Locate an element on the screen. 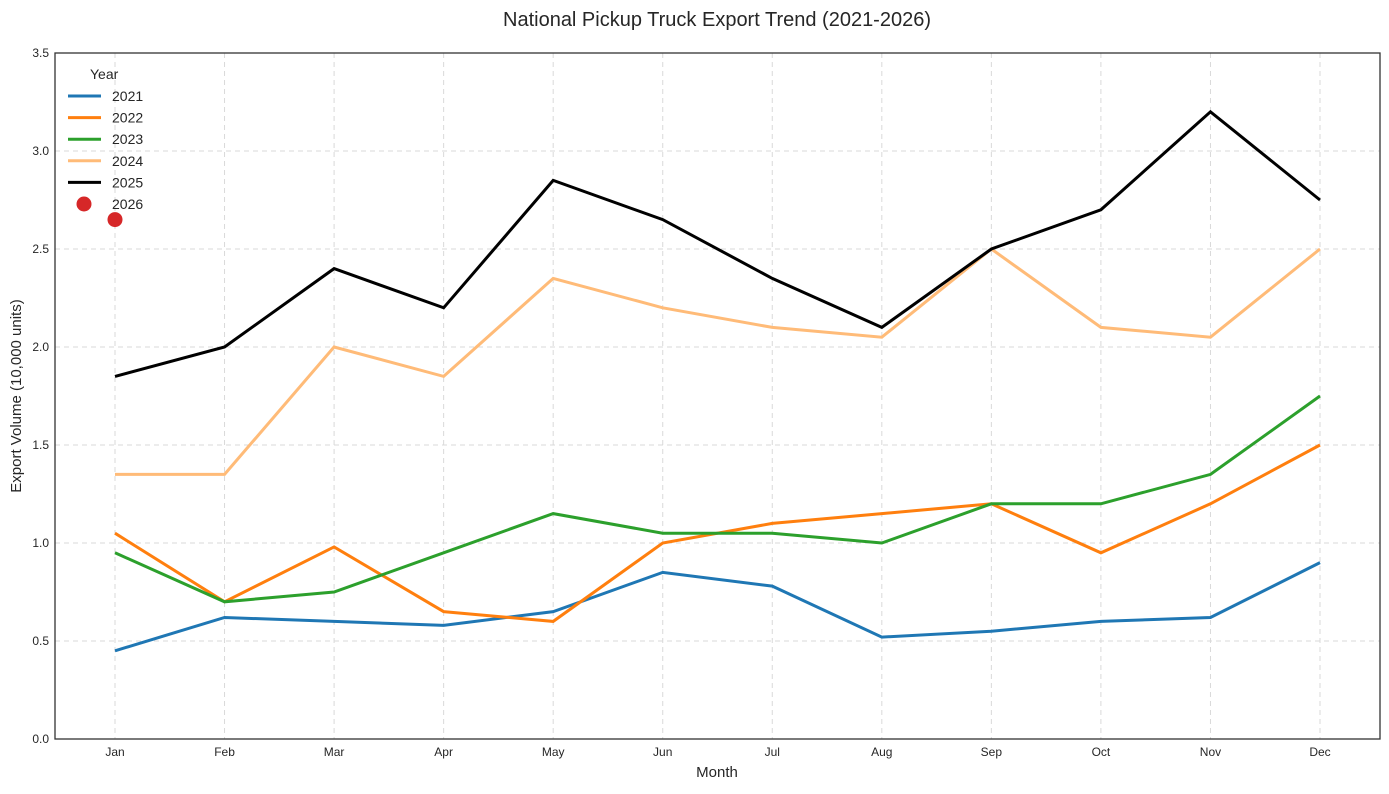  legend-label-2026: 2026 is located at coordinates (127, 204).